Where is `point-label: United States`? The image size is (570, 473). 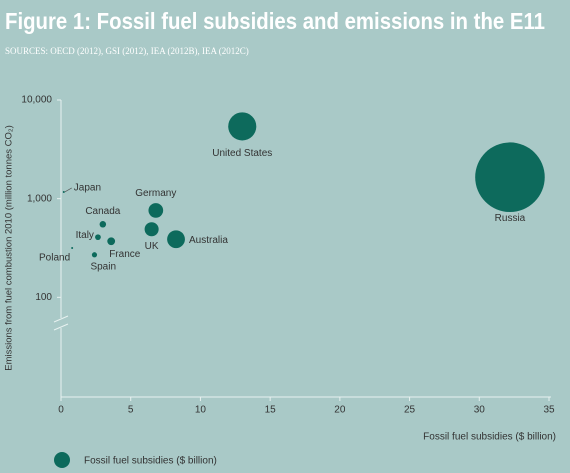
point-label: United States is located at coordinates (242, 153).